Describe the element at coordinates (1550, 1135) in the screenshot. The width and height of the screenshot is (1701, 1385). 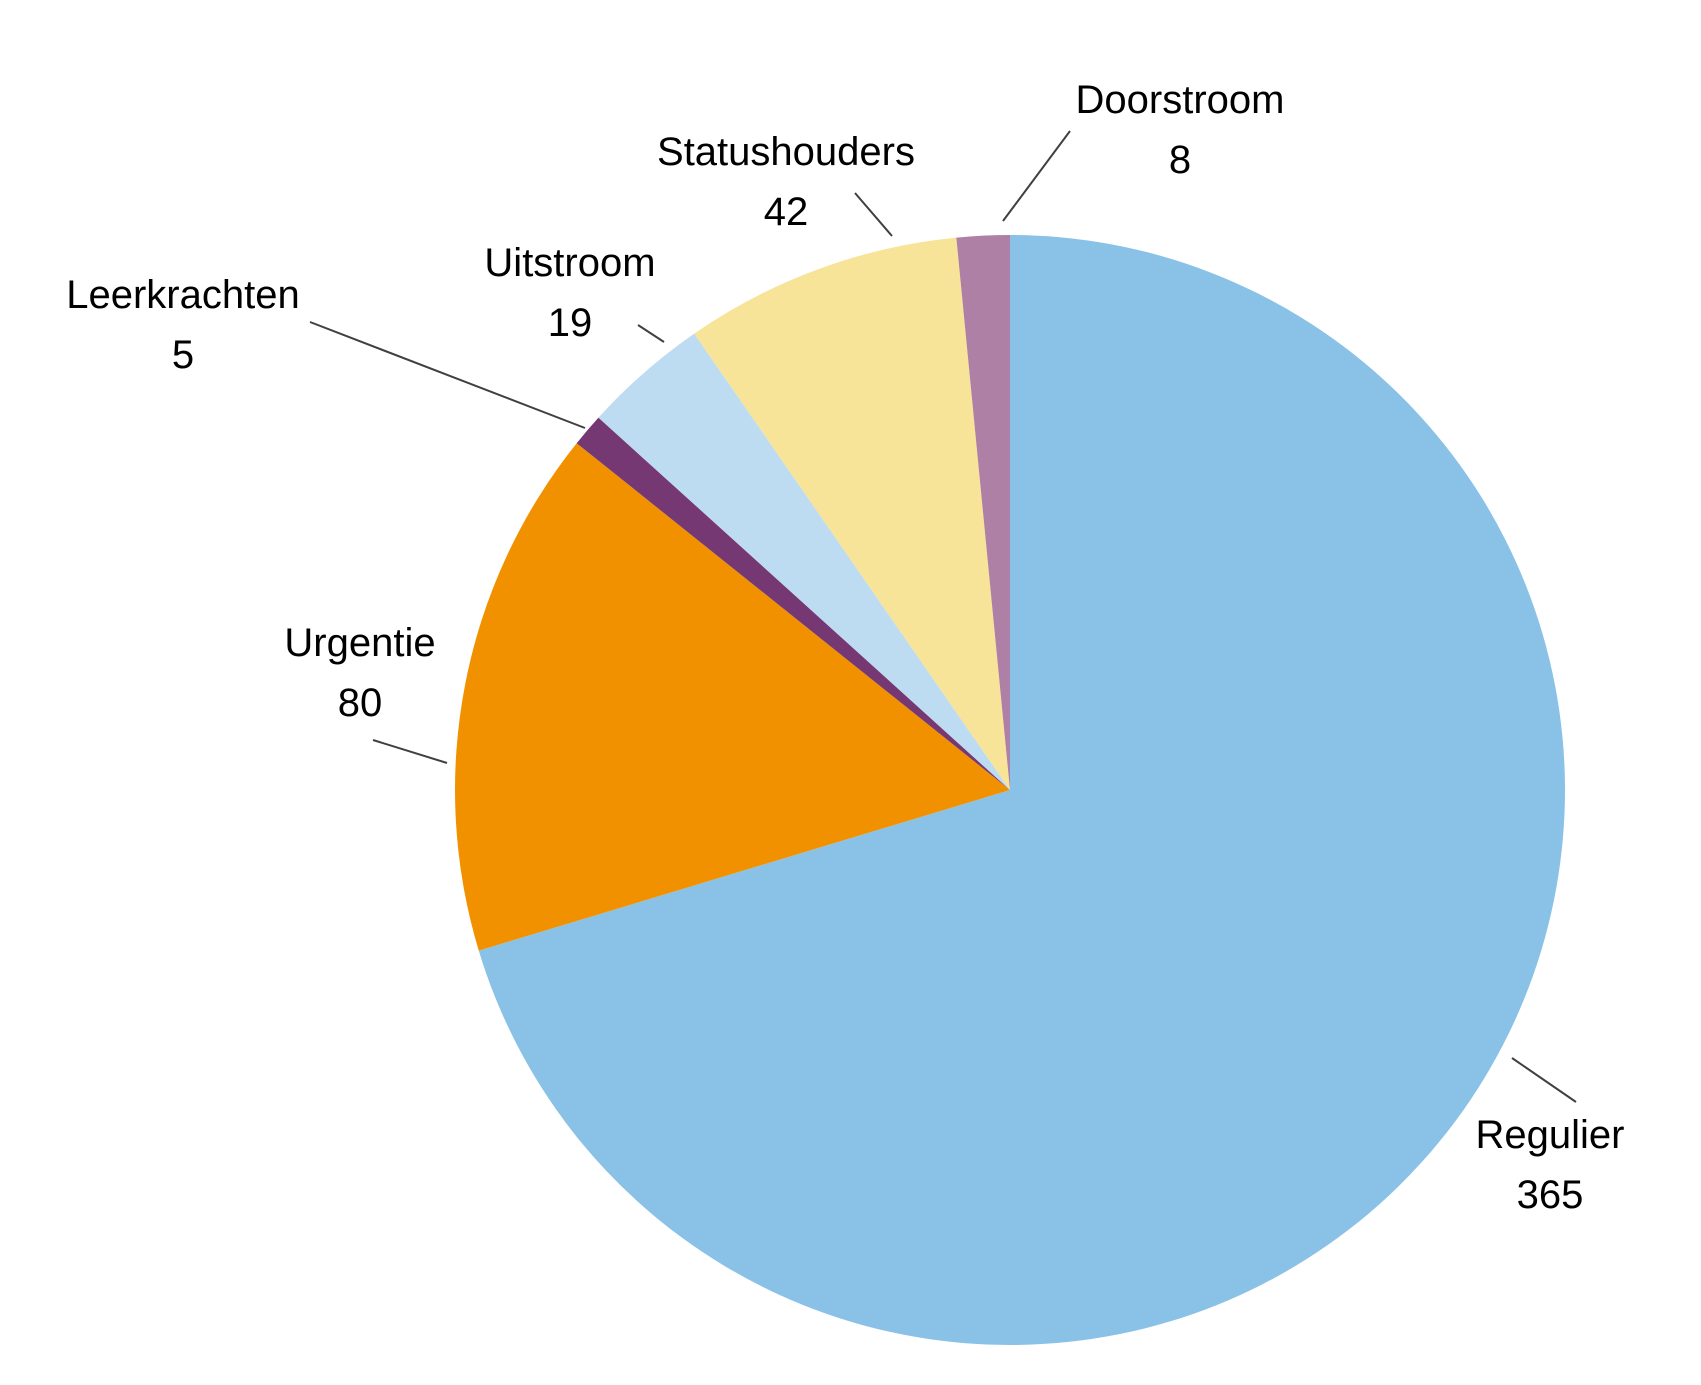
I see `slice-label-regulier: Regulier` at that location.